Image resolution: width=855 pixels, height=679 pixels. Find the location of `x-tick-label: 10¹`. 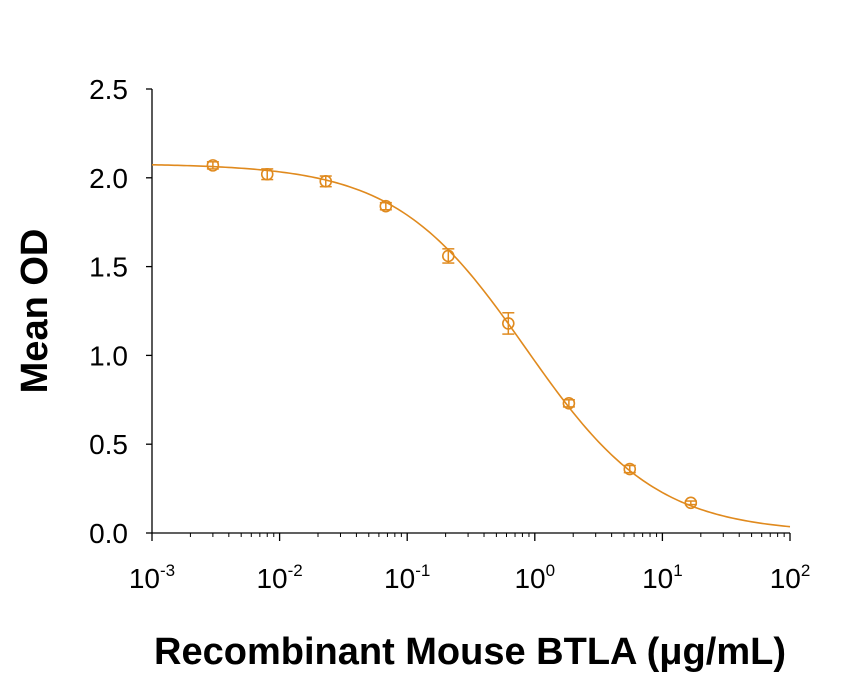

x-tick-label: 10¹ is located at coordinates (662, 577).